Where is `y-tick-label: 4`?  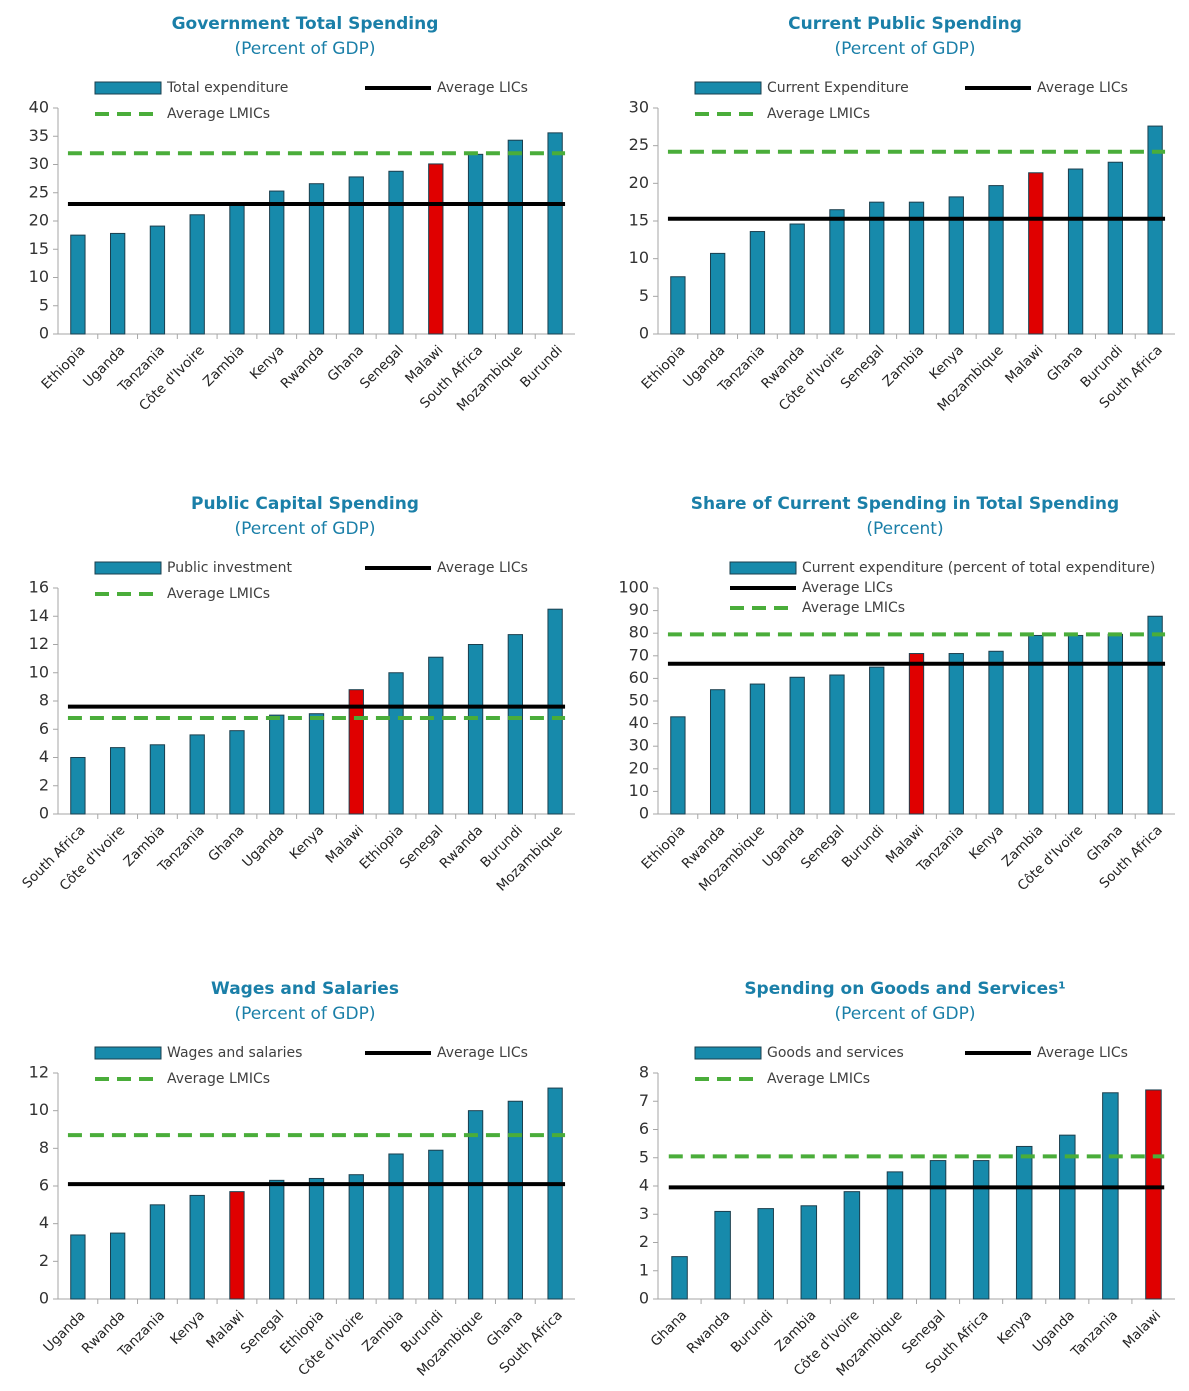
y-tick-label: 4 is located at coordinates (44, 1222).